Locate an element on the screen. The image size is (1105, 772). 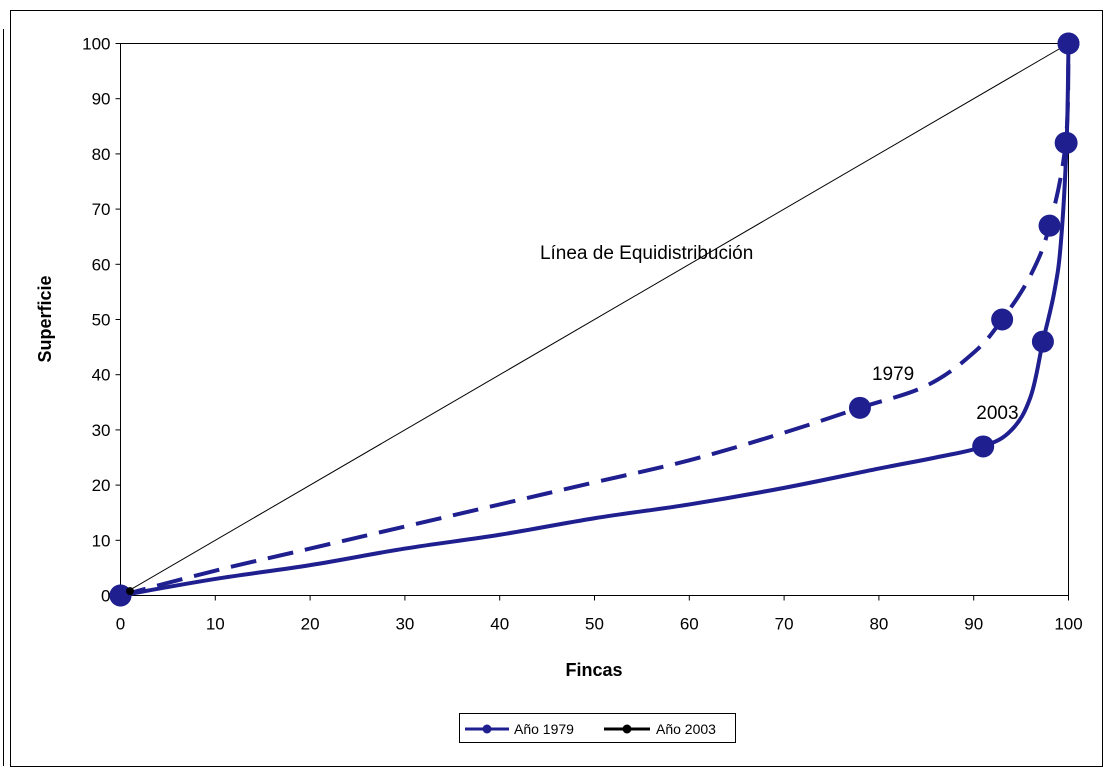
x-tick-label: 0 is located at coordinates (120, 624).